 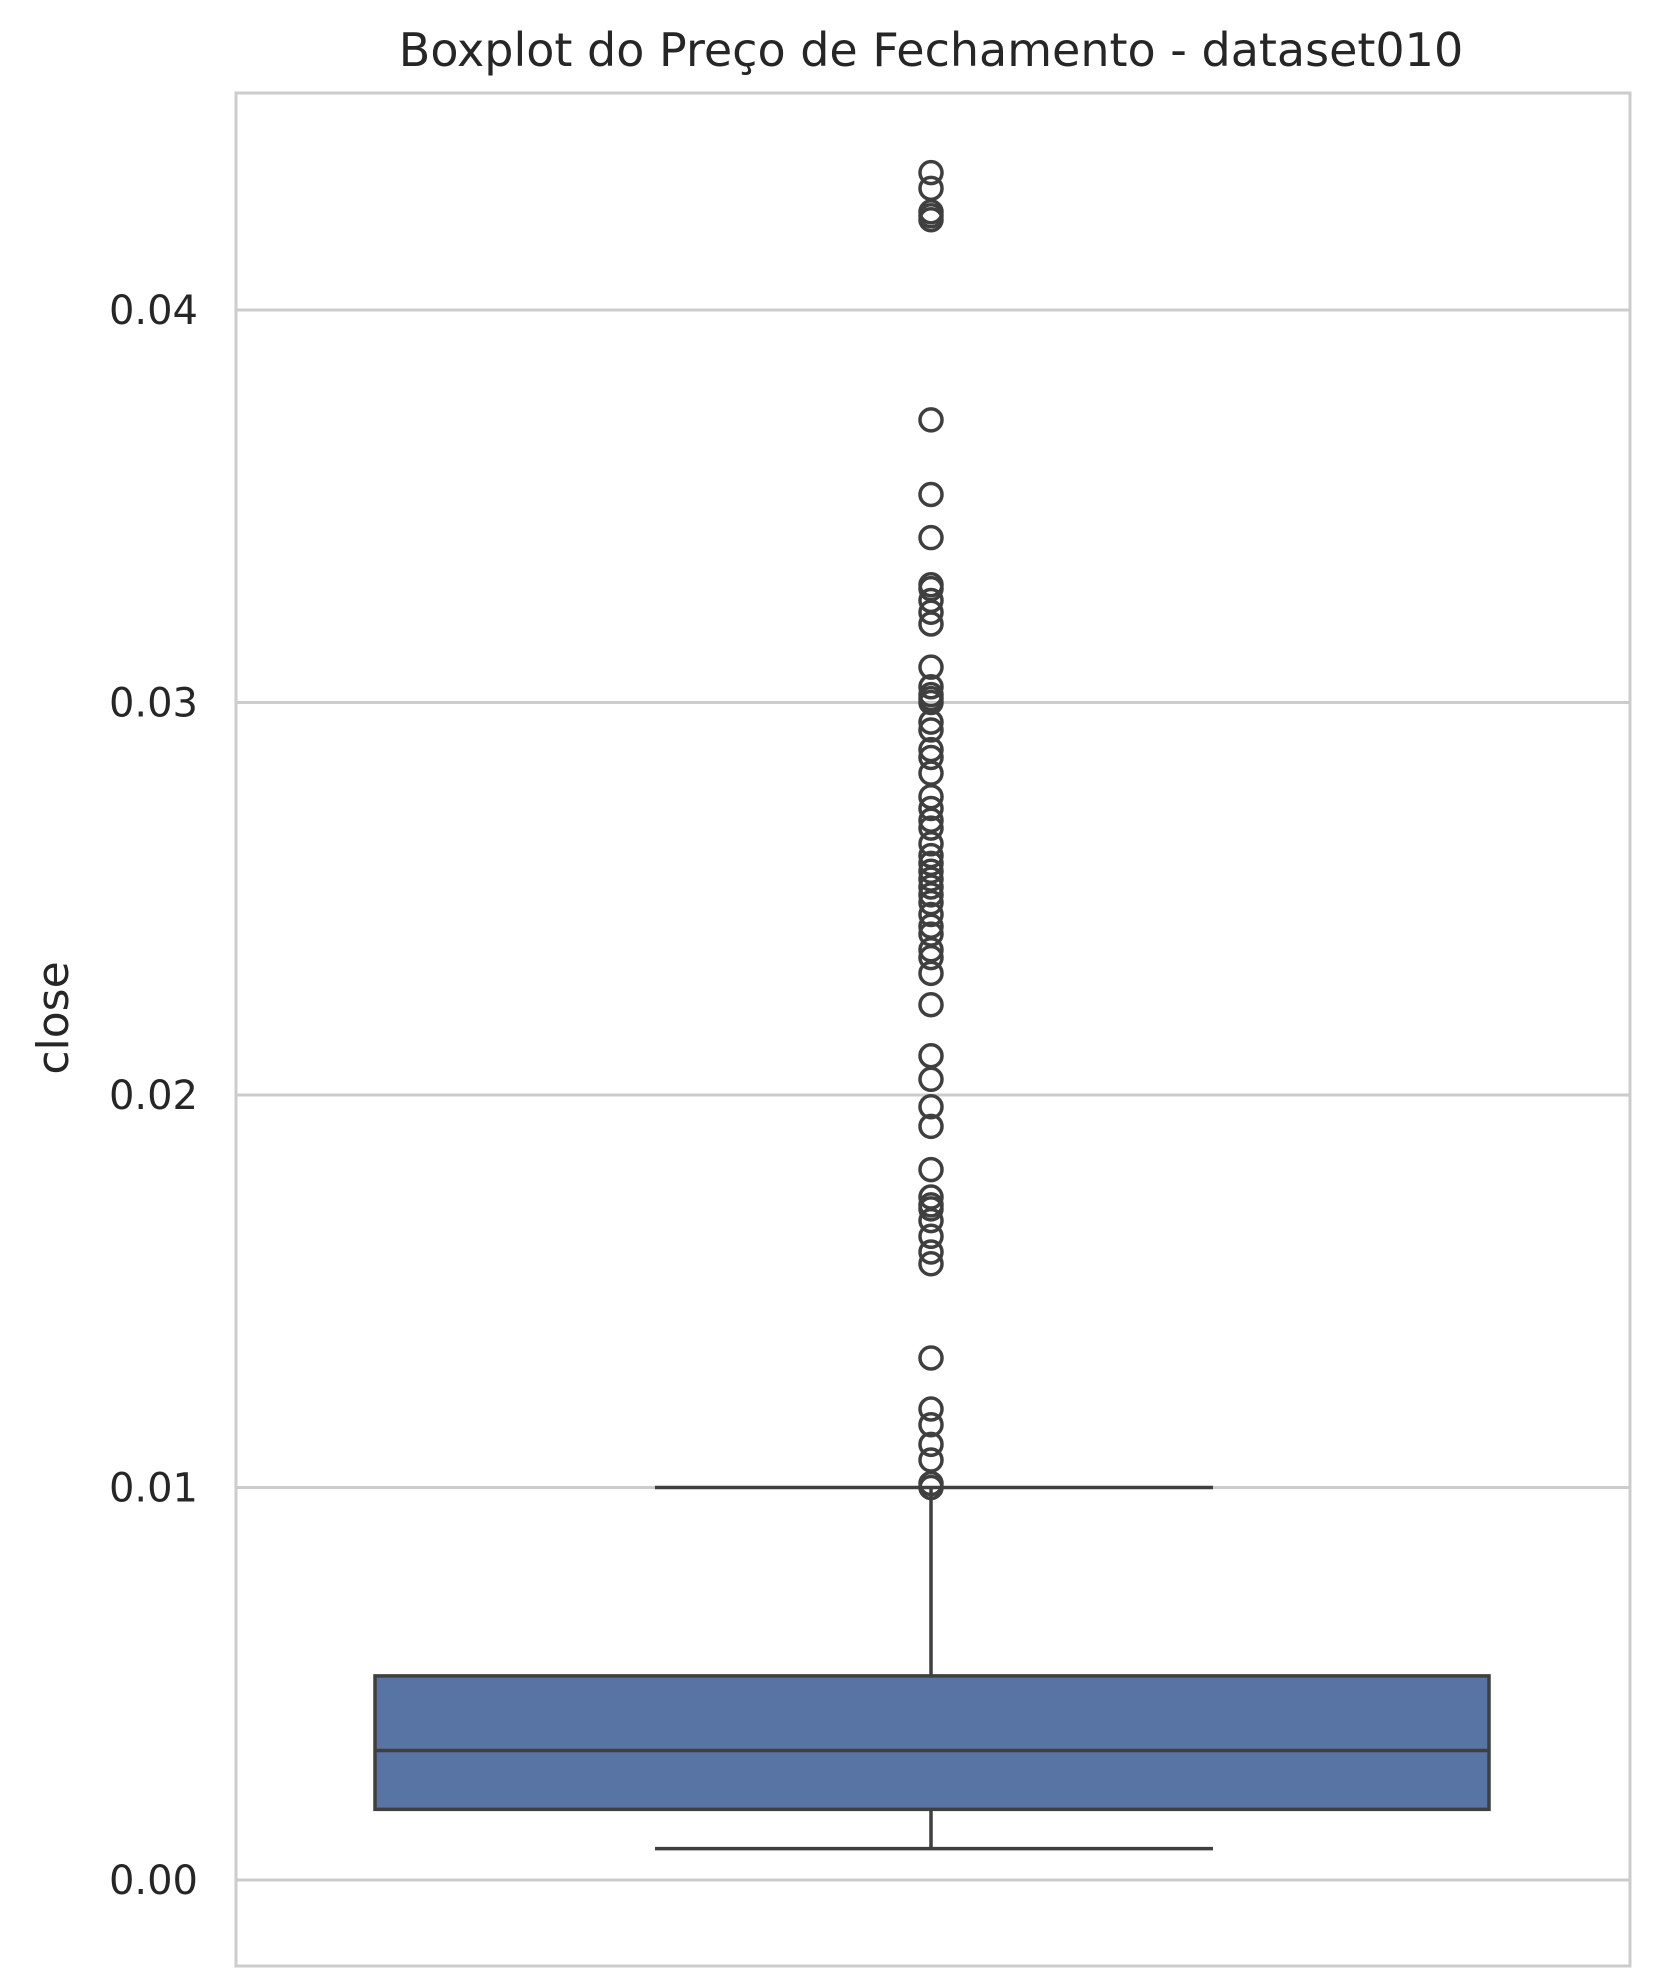 I want to click on y-tick-label: 0.02, so click(x=153, y=1096).